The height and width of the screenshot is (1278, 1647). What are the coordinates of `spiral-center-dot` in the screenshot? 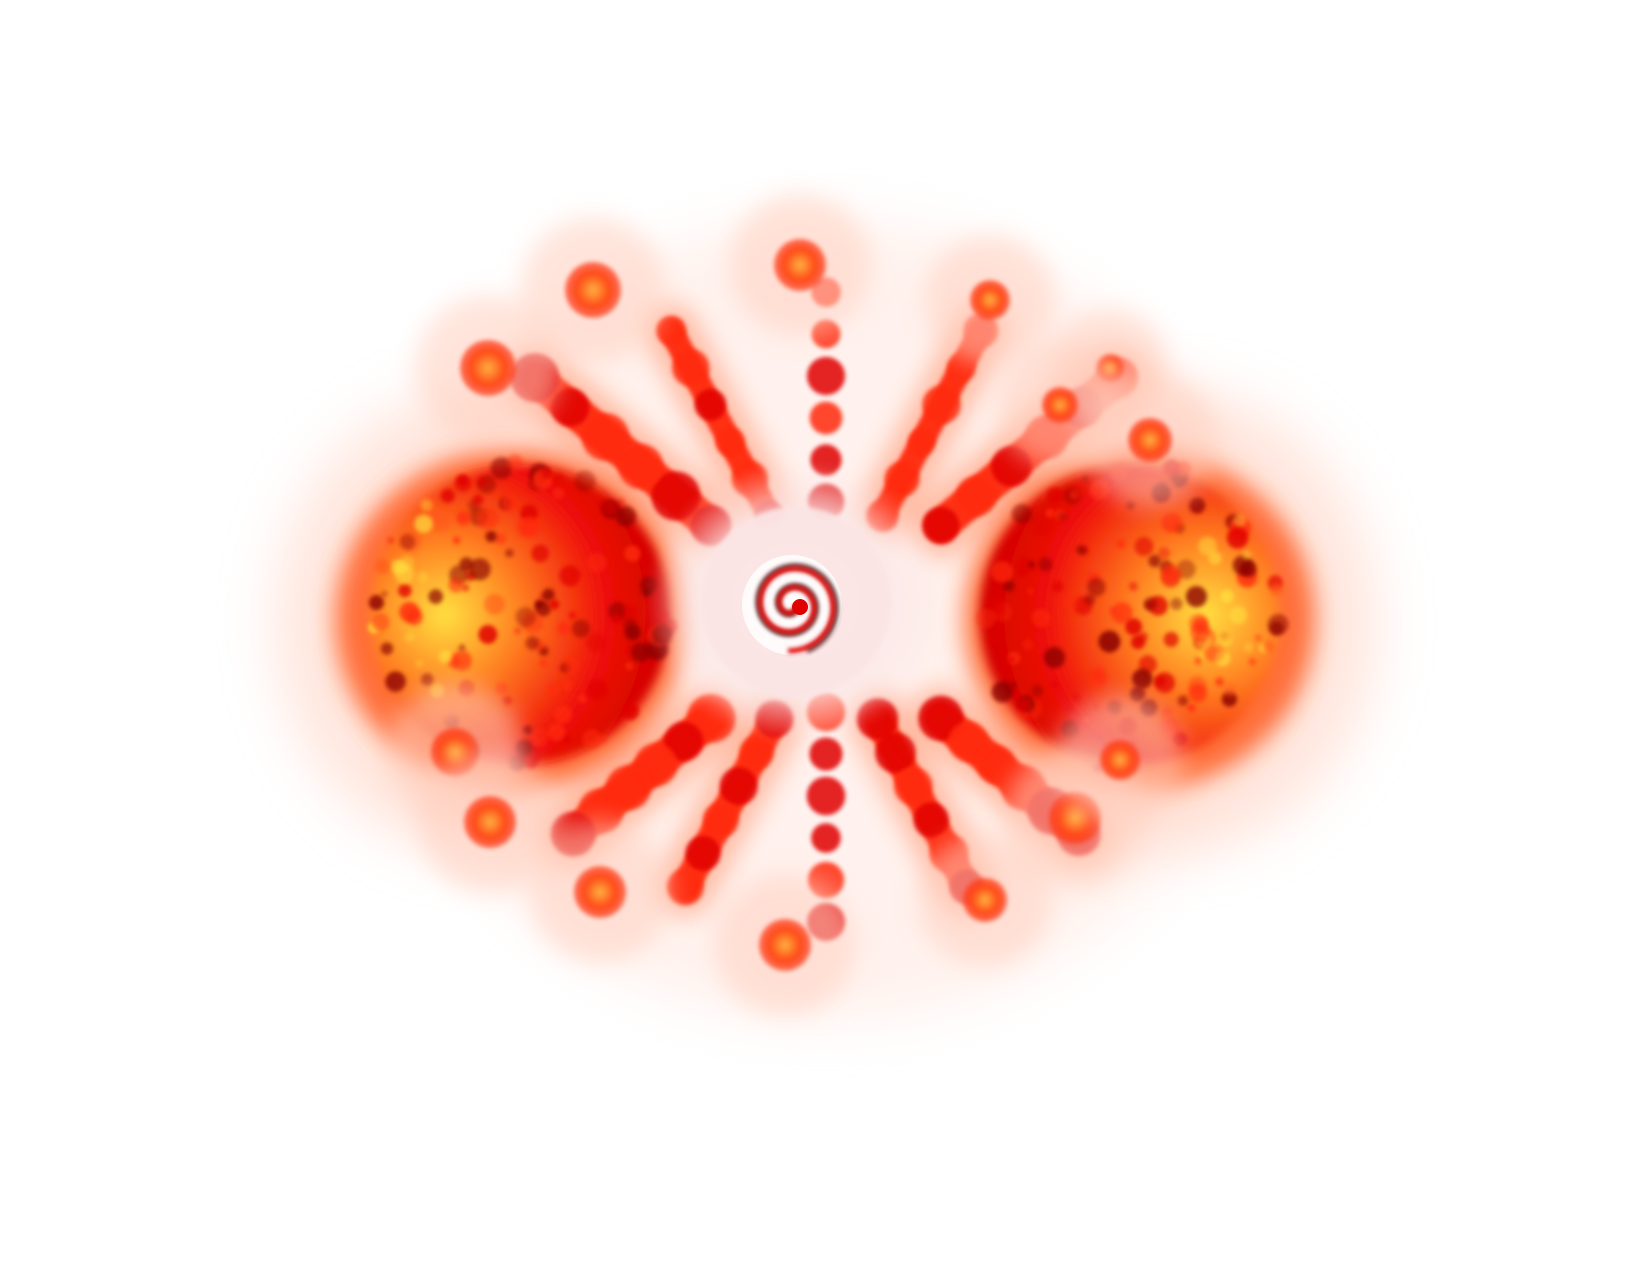 It's located at (800, 607).